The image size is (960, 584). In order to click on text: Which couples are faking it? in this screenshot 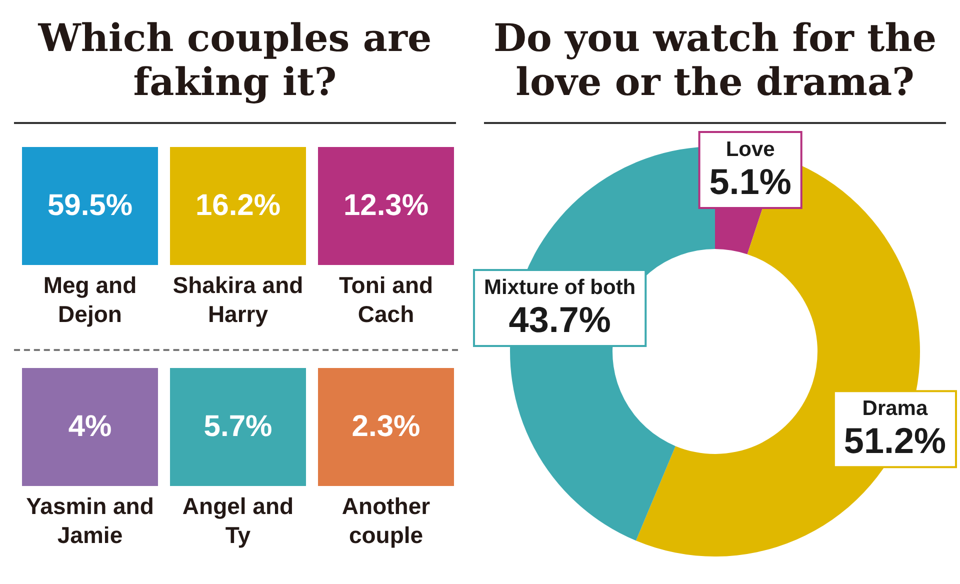, I will do `click(234, 59)`.